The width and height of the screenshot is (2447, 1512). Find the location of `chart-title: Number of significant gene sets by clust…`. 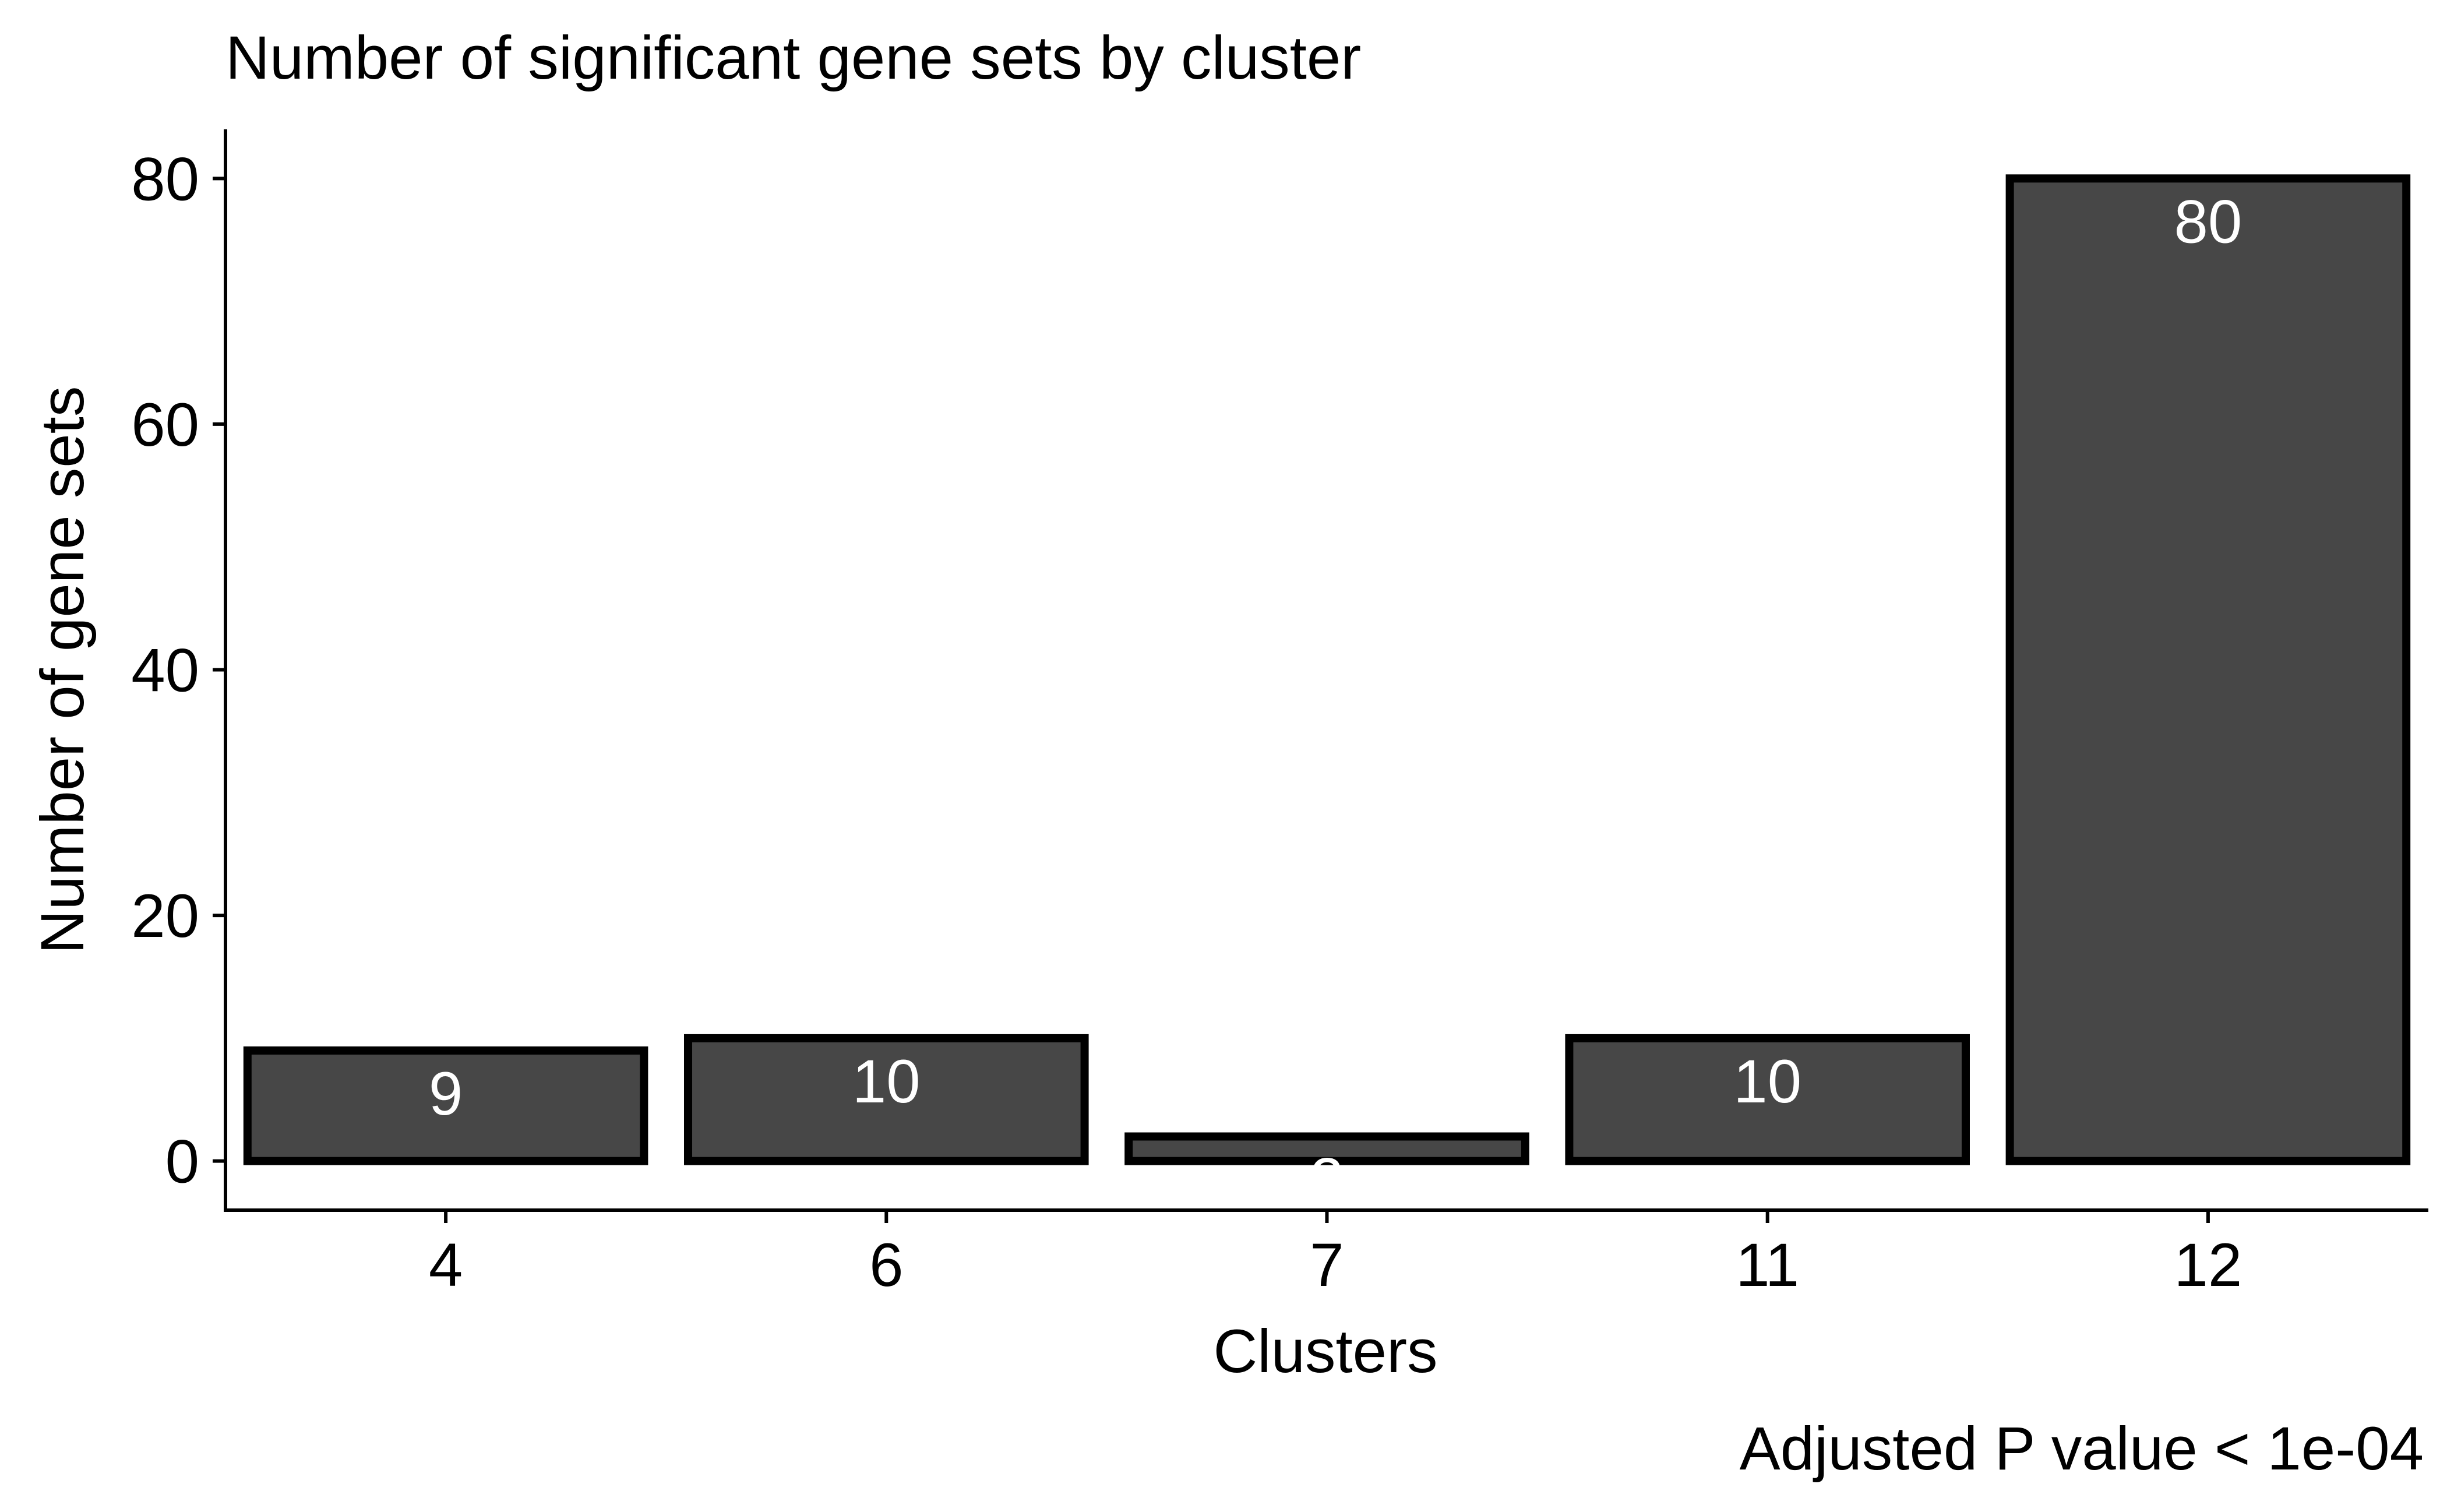

chart-title: Number of significant gene sets by clust… is located at coordinates (793, 58).